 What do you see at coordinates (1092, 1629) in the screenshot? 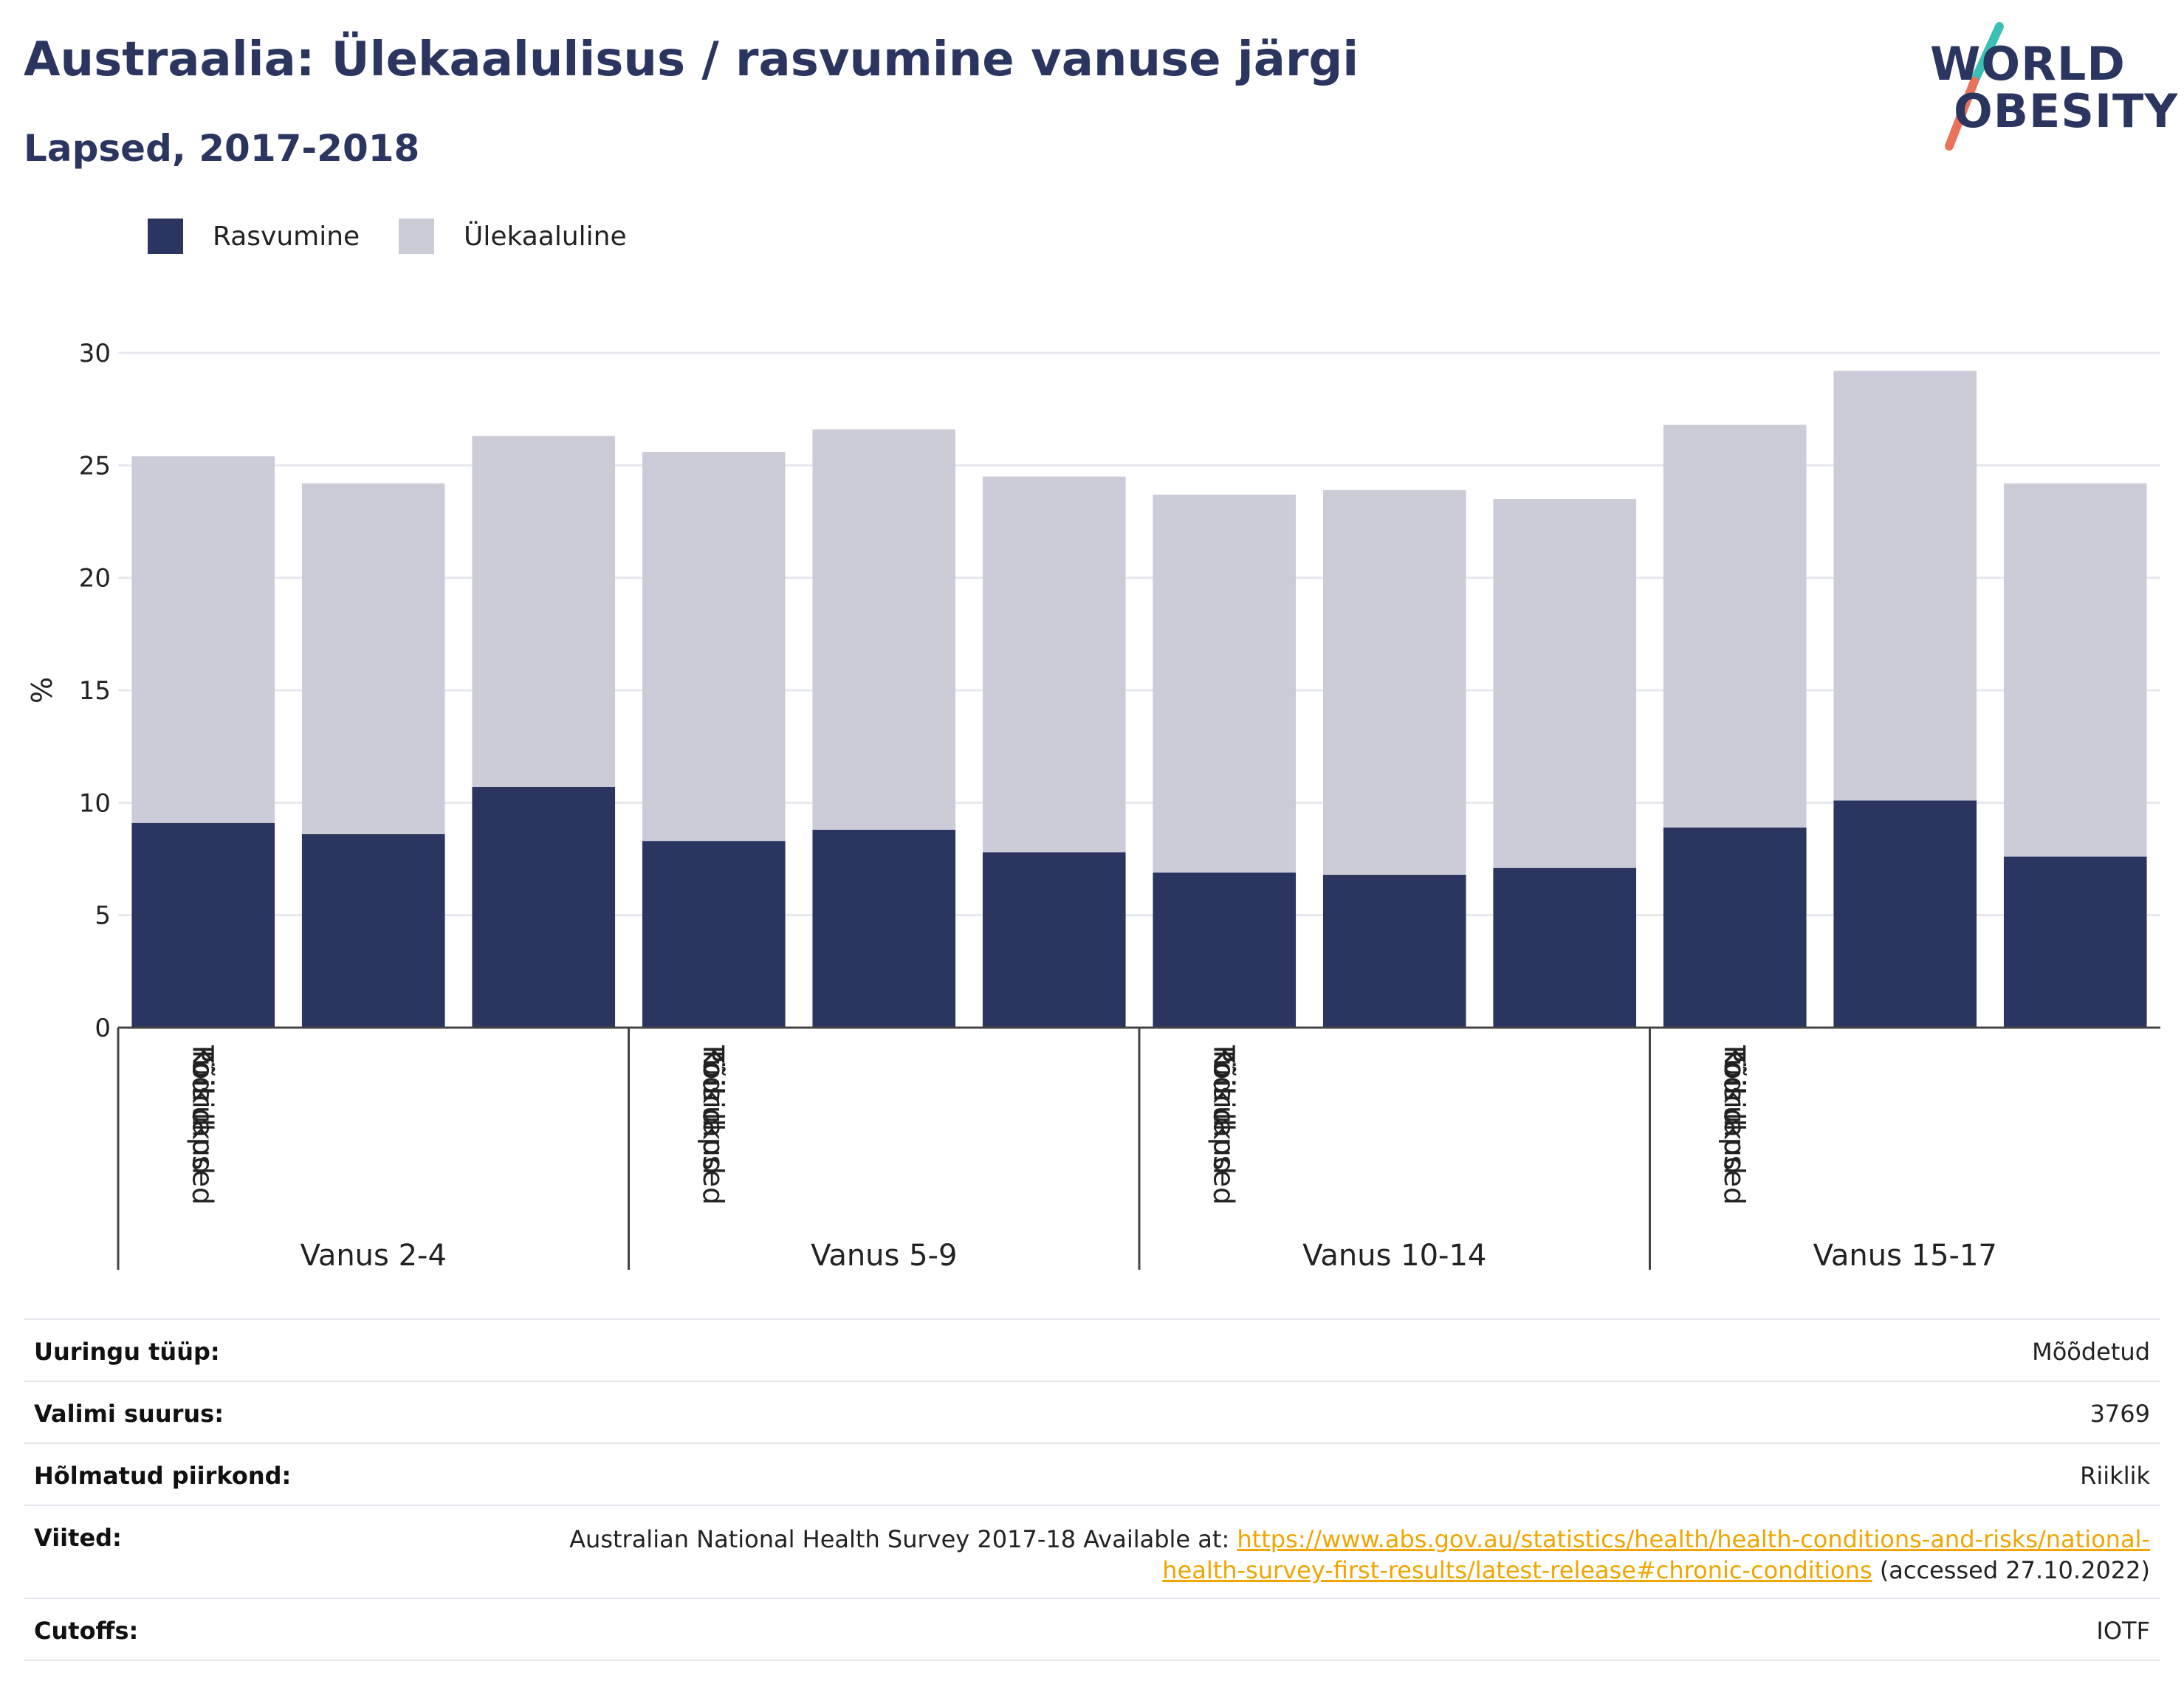
I see `info-row-cutoffs: Cutoffs: IOTF` at bounding box center [1092, 1629].